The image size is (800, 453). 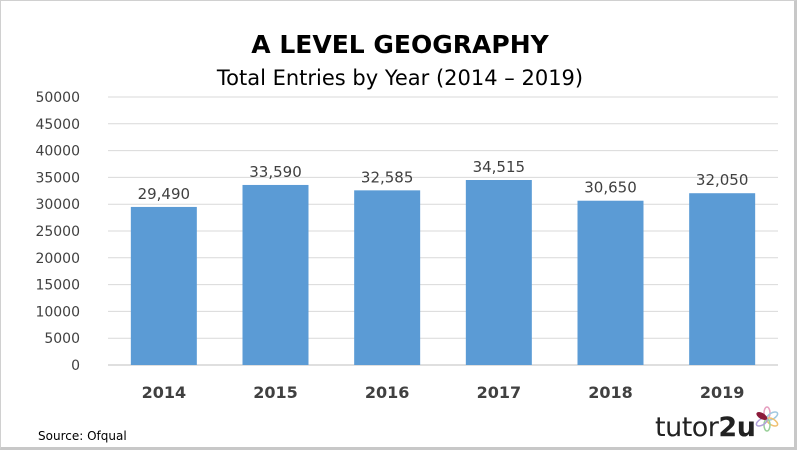 I want to click on chart-subtitle: Total Entries by Year (2014 – 2019), so click(x=400, y=78).